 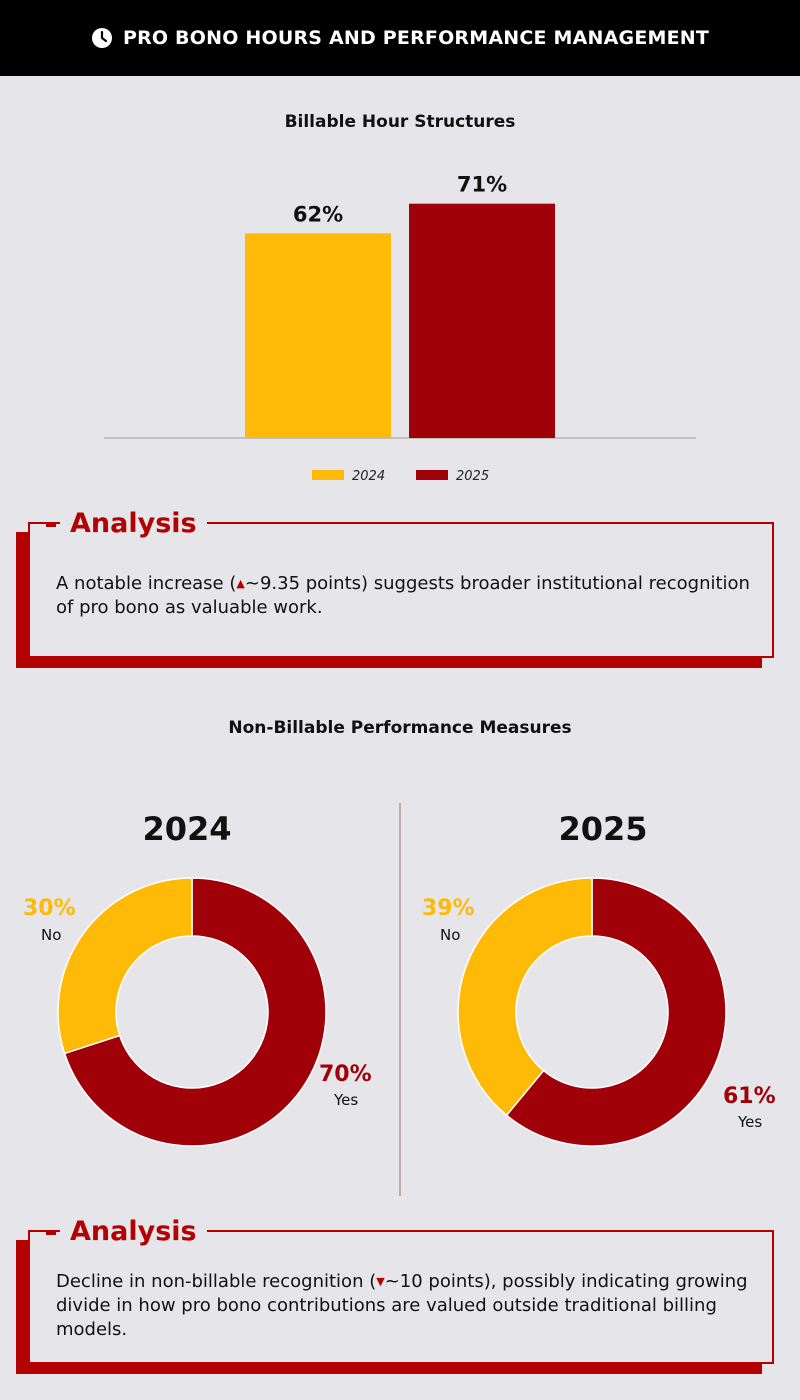 What do you see at coordinates (187, 829) in the screenshot?
I see `donut-2024-title: 2024` at bounding box center [187, 829].